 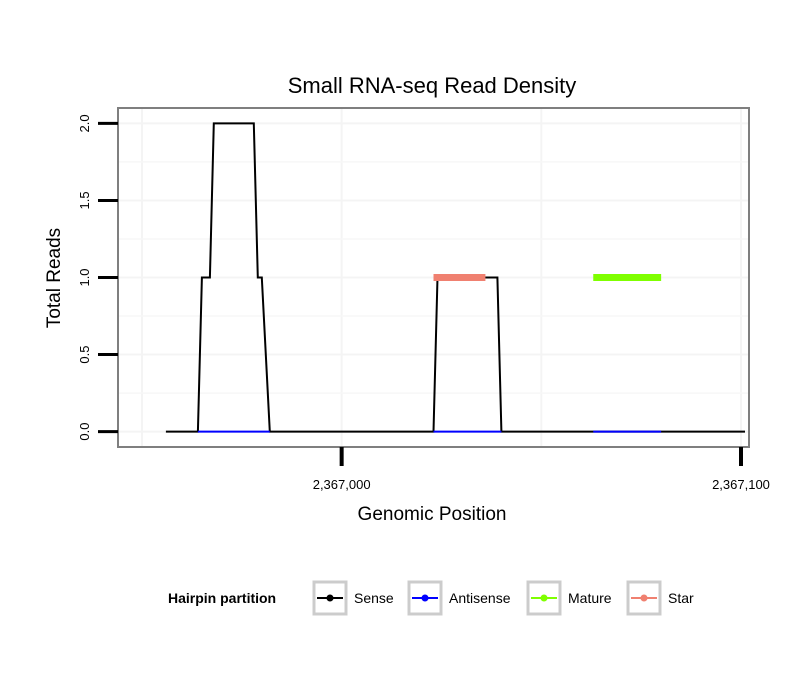 What do you see at coordinates (84, 432) in the screenshot?
I see `y-tick-label: 0.0` at bounding box center [84, 432].